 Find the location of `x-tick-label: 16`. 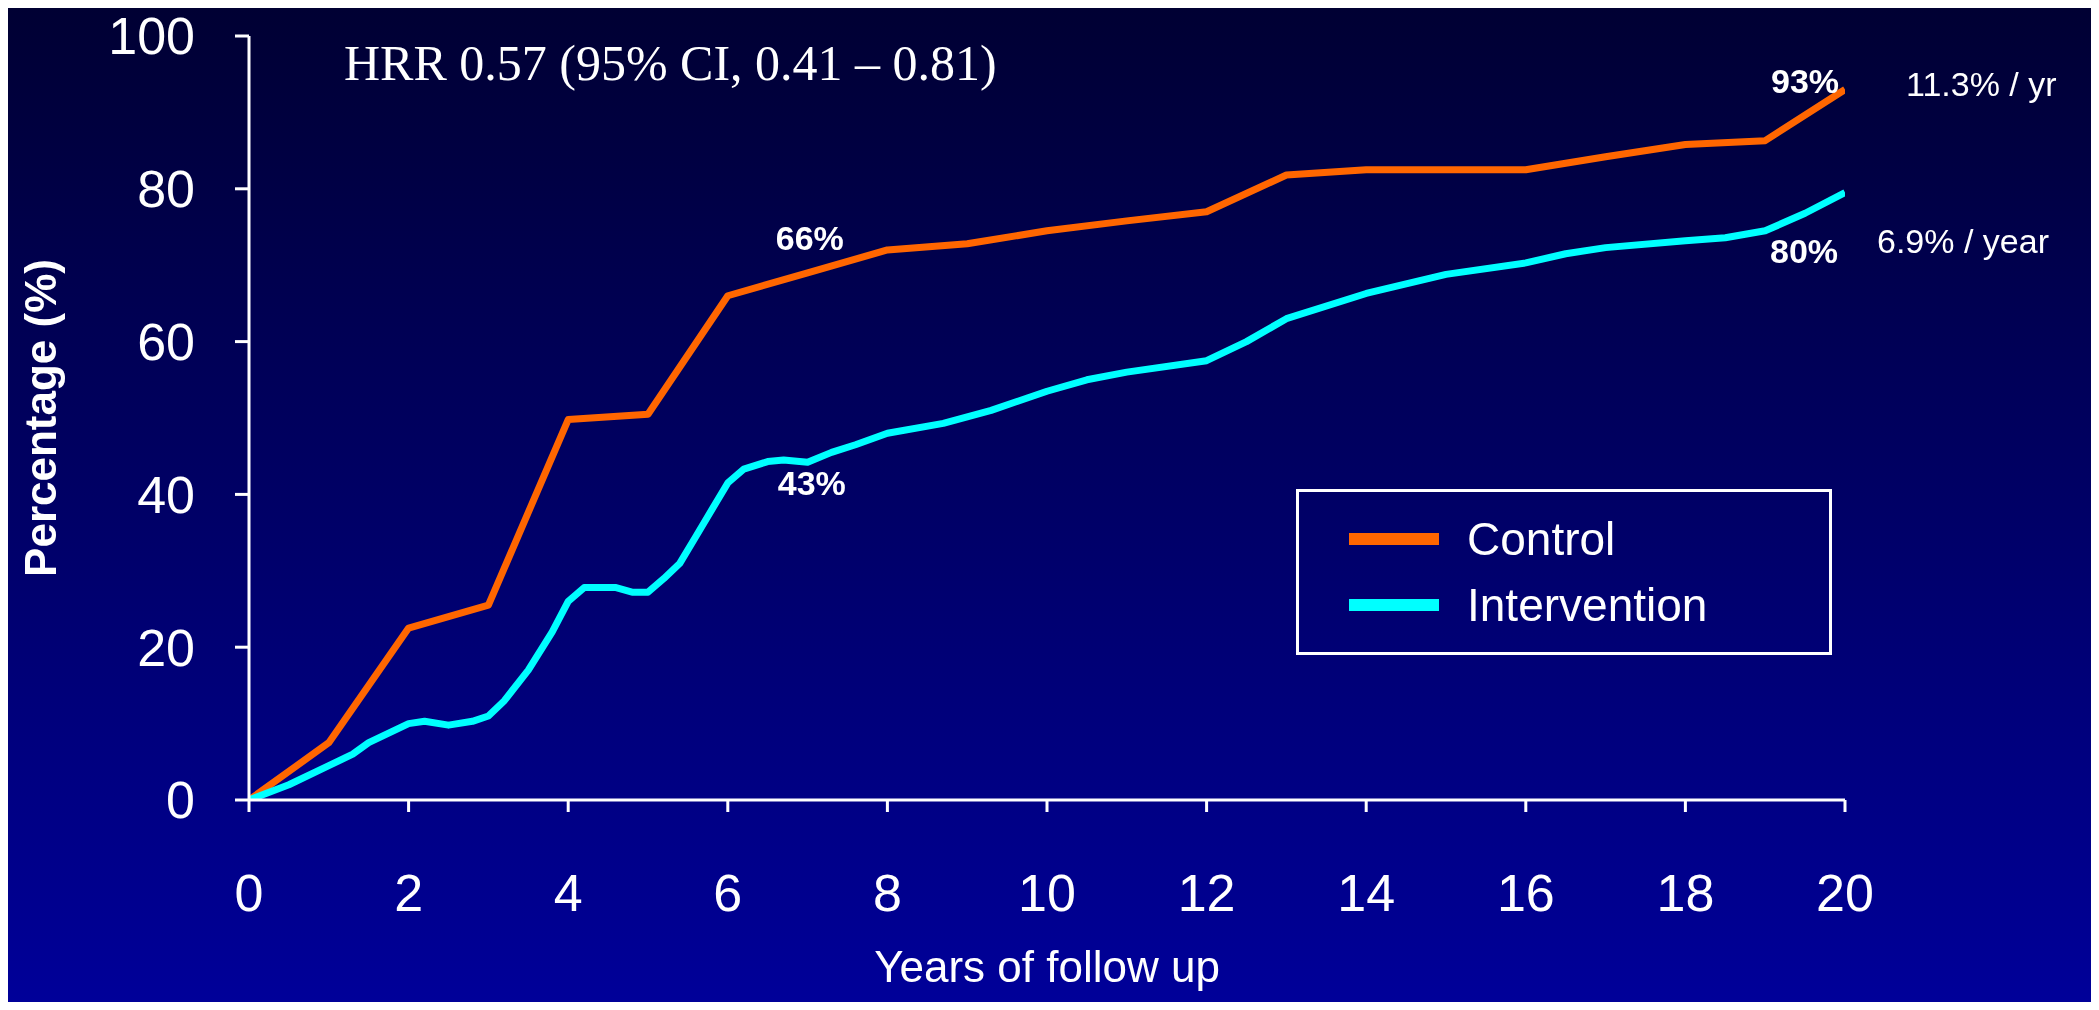

x-tick-label: 16 is located at coordinates (1525, 892).